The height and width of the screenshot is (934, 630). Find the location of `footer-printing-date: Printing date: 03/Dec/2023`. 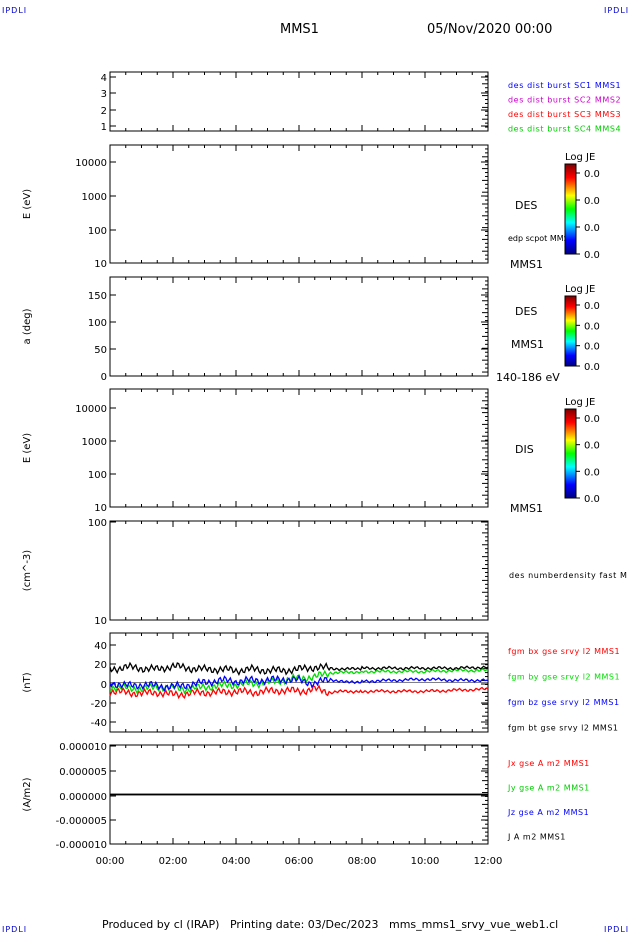

footer-printing-date: Printing date: 03/Dec/2023 is located at coordinates (304, 924).